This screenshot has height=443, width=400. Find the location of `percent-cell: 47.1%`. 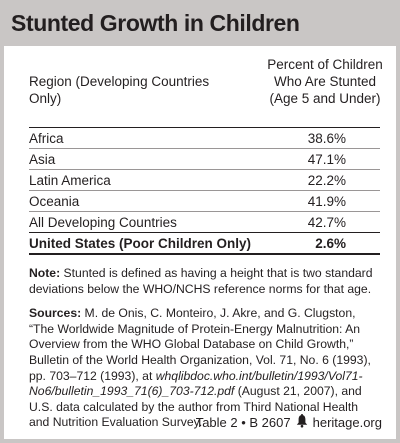

percent-cell: 47.1% is located at coordinates (326, 159).